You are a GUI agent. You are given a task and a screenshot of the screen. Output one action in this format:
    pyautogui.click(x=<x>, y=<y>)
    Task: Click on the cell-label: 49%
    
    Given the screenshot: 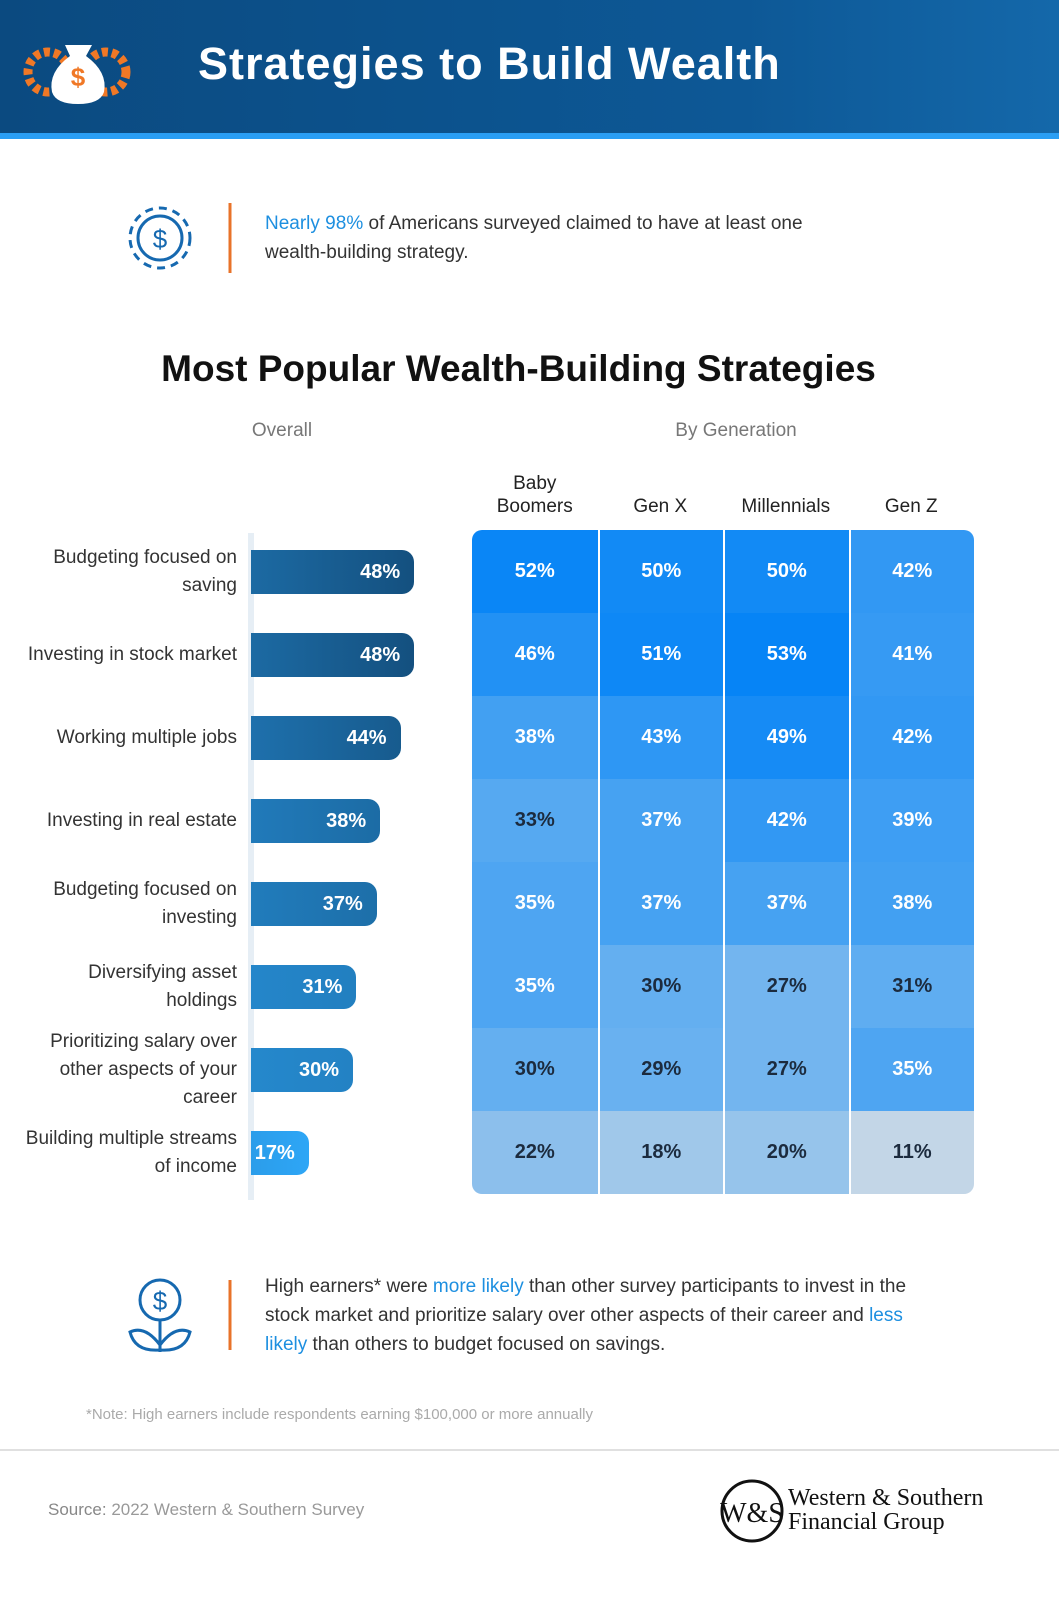 What is the action you would take?
    pyautogui.click(x=786, y=737)
    